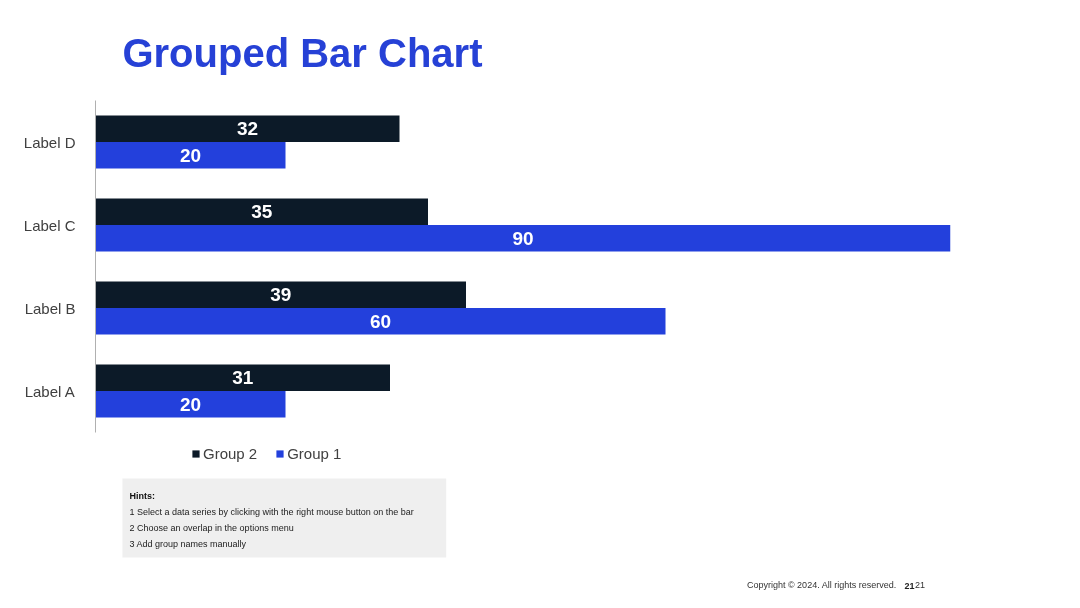 The image size is (1080, 608). What do you see at coordinates (49, 391) in the screenshot?
I see `y-tick-label: Label A` at bounding box center [49, 391].